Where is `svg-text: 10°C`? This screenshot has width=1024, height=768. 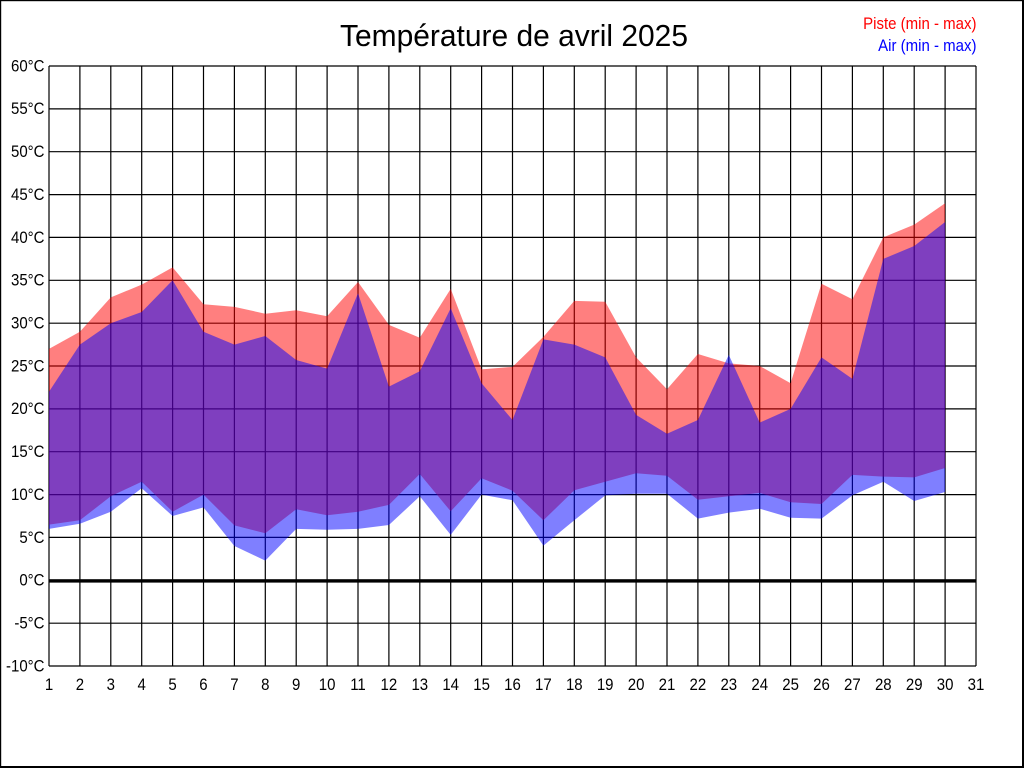
svg-text: 10°C is located at coordinates (28, 495).